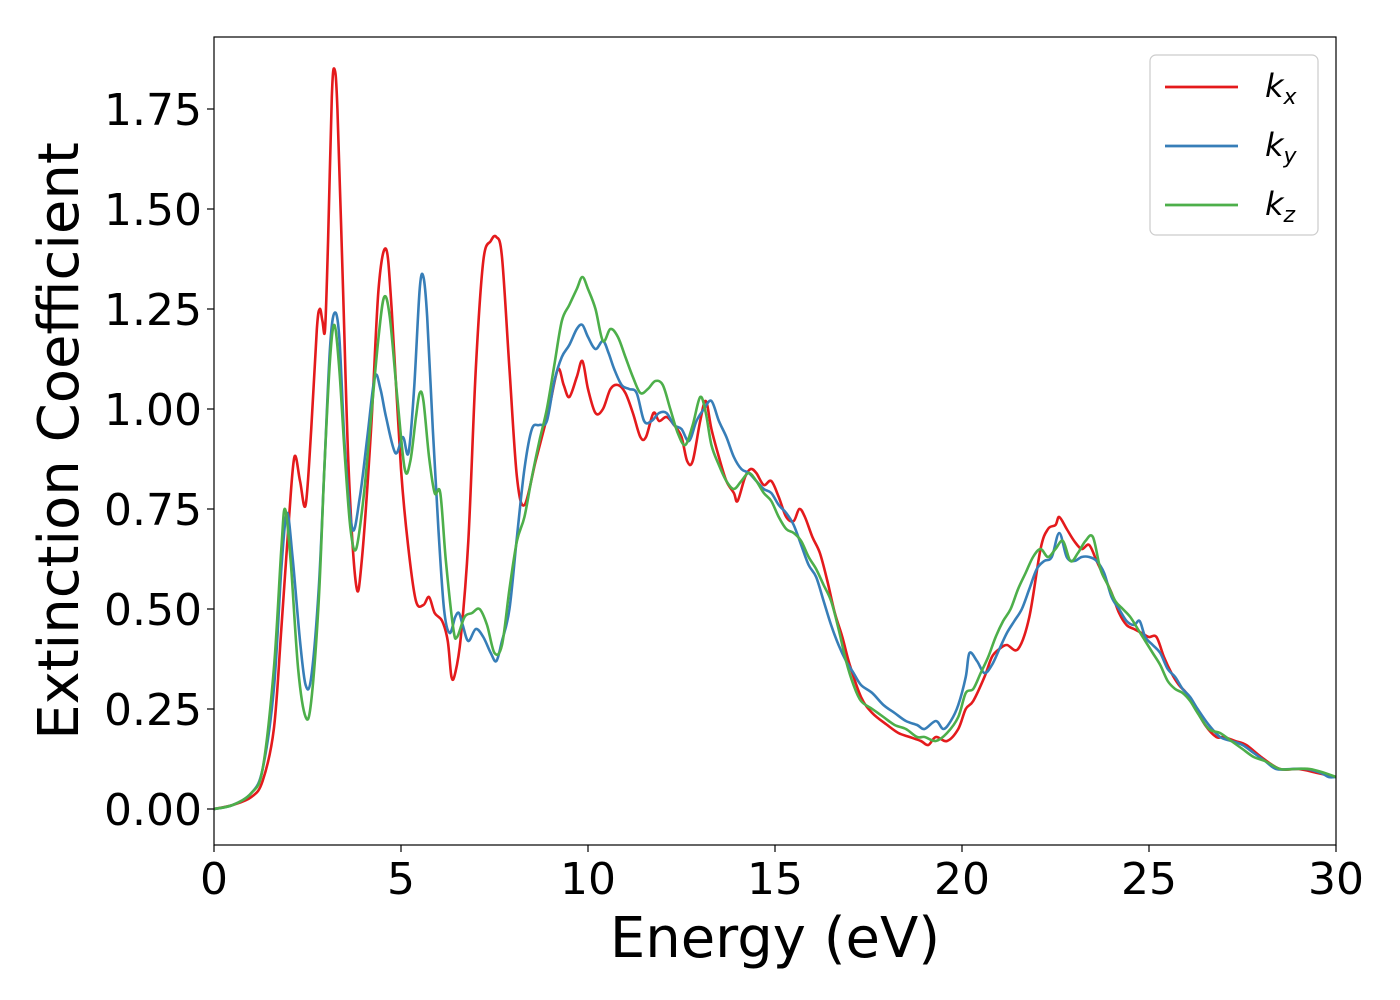 The width and height of the screenshot is (1400, 1000). I want to click on x-axis: 0 5 10 15 20 25 30, so click(782, 875).